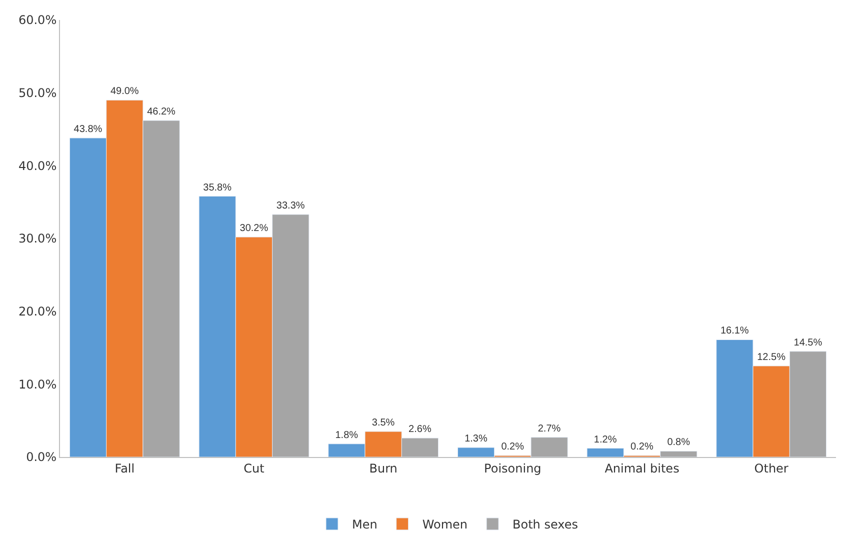  Describe the element at coordinates (290, 206) in the screenshot. I see `data-label: 33.3%` at that location.